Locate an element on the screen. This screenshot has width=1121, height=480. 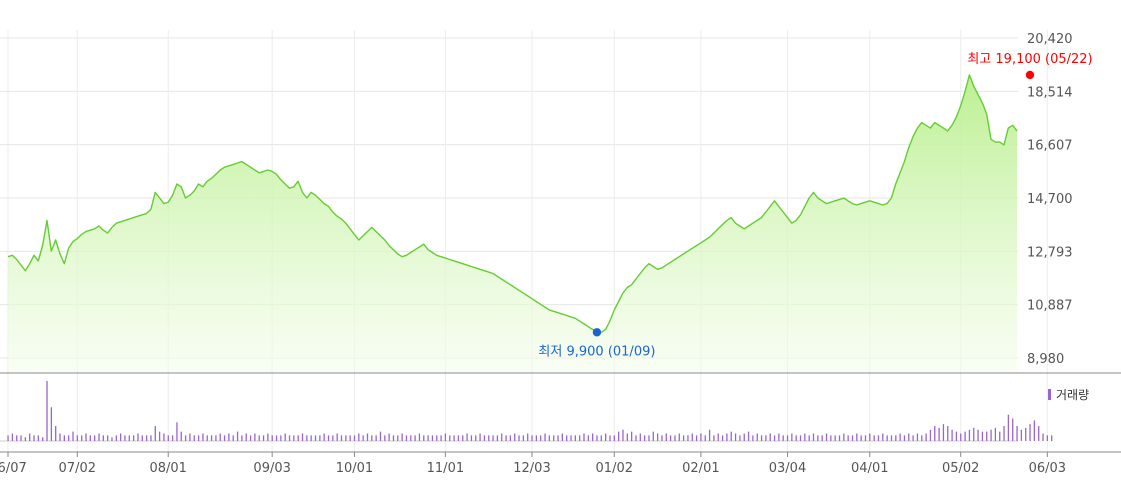
y-tick-label: 12,793 is located at coordinates (1050, 252).